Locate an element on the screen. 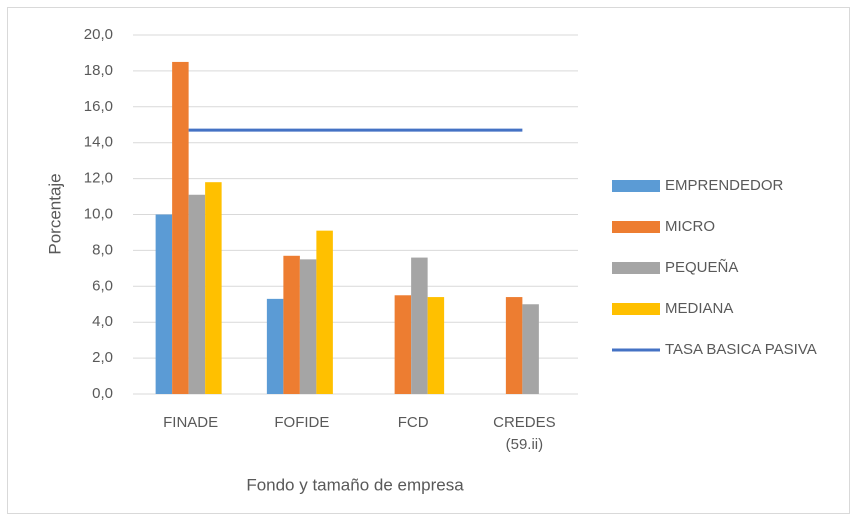  y-tick-label: 18,0 is located at coordinates (98, 70).